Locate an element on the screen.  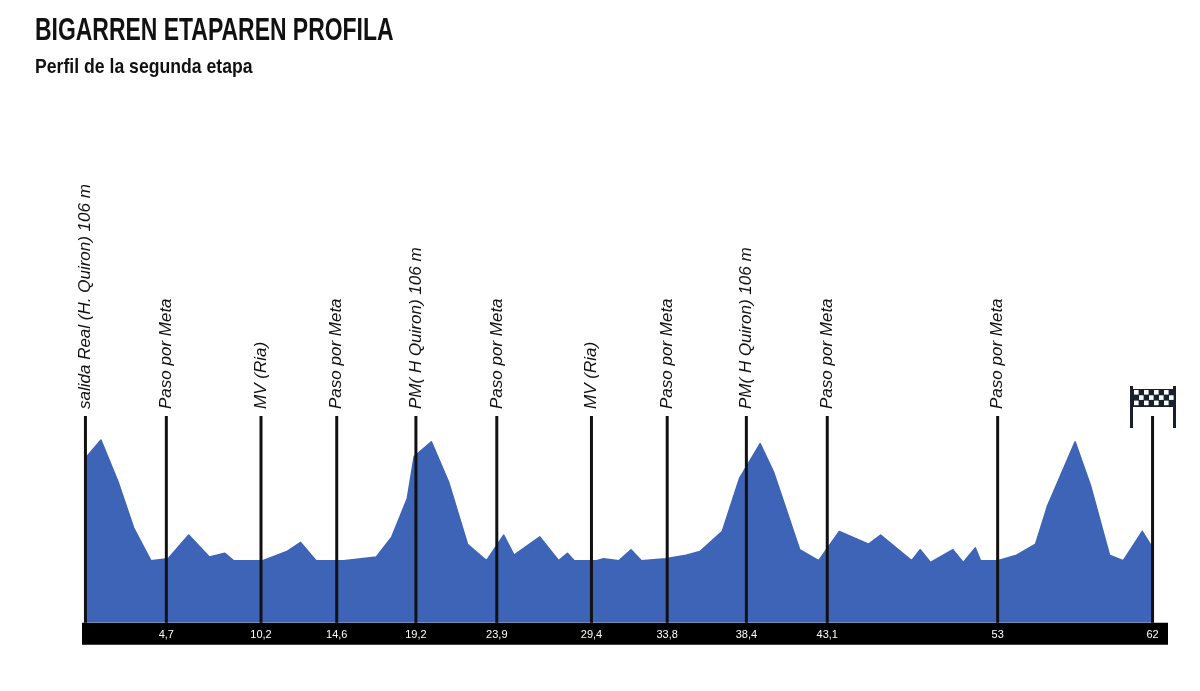
x-tick-label: 53 is located at coordinates (997, 634).